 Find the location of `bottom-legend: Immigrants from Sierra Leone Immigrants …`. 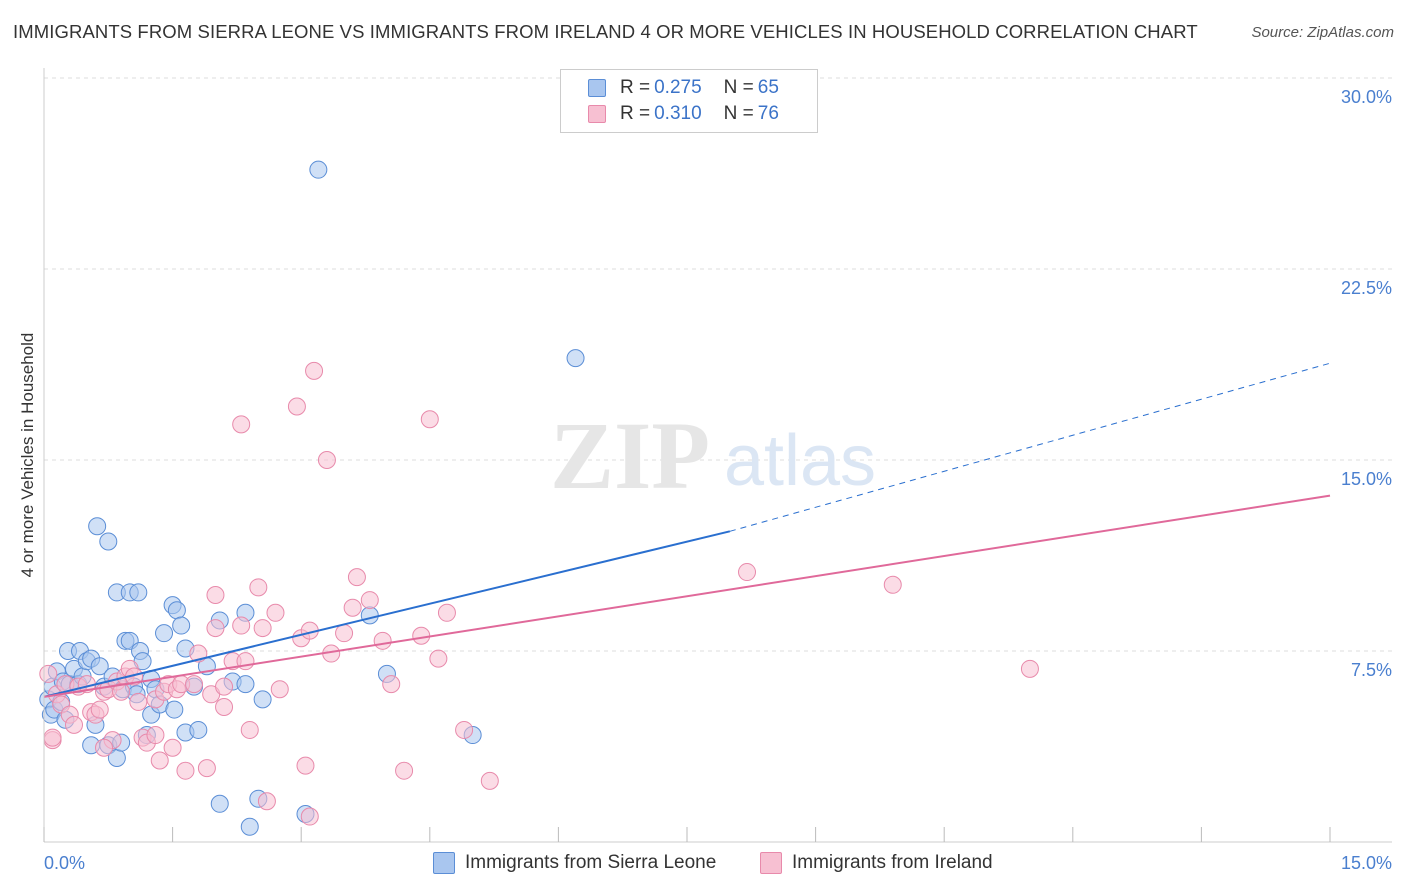

bottom-legend: Immigrants from Sierra Leone Immigrants … is located at coordinates (703, 865).